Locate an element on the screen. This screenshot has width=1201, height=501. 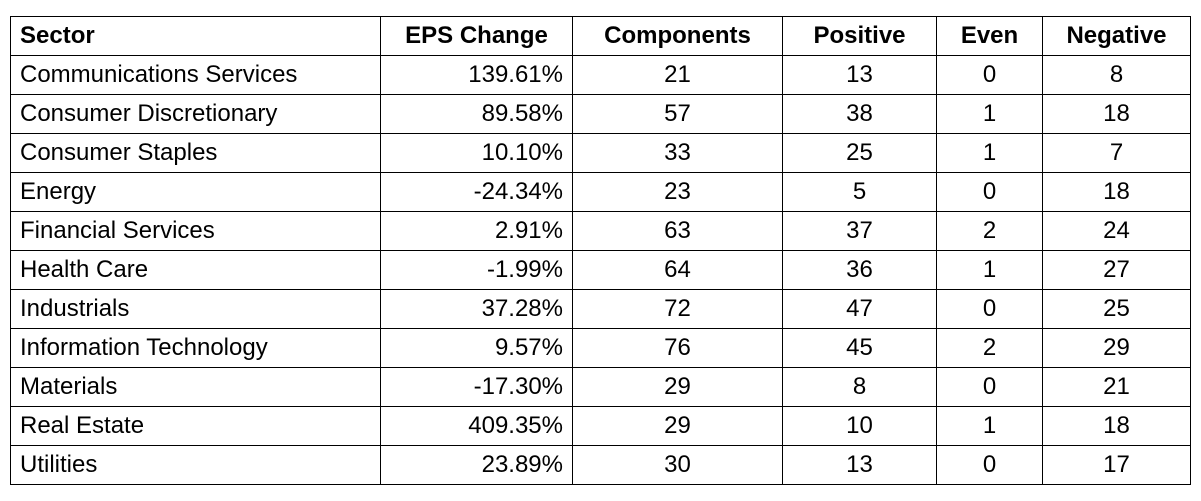
table-row: Utilities 23.89% 30 13 0 17 is located at coordinates (600, 465).